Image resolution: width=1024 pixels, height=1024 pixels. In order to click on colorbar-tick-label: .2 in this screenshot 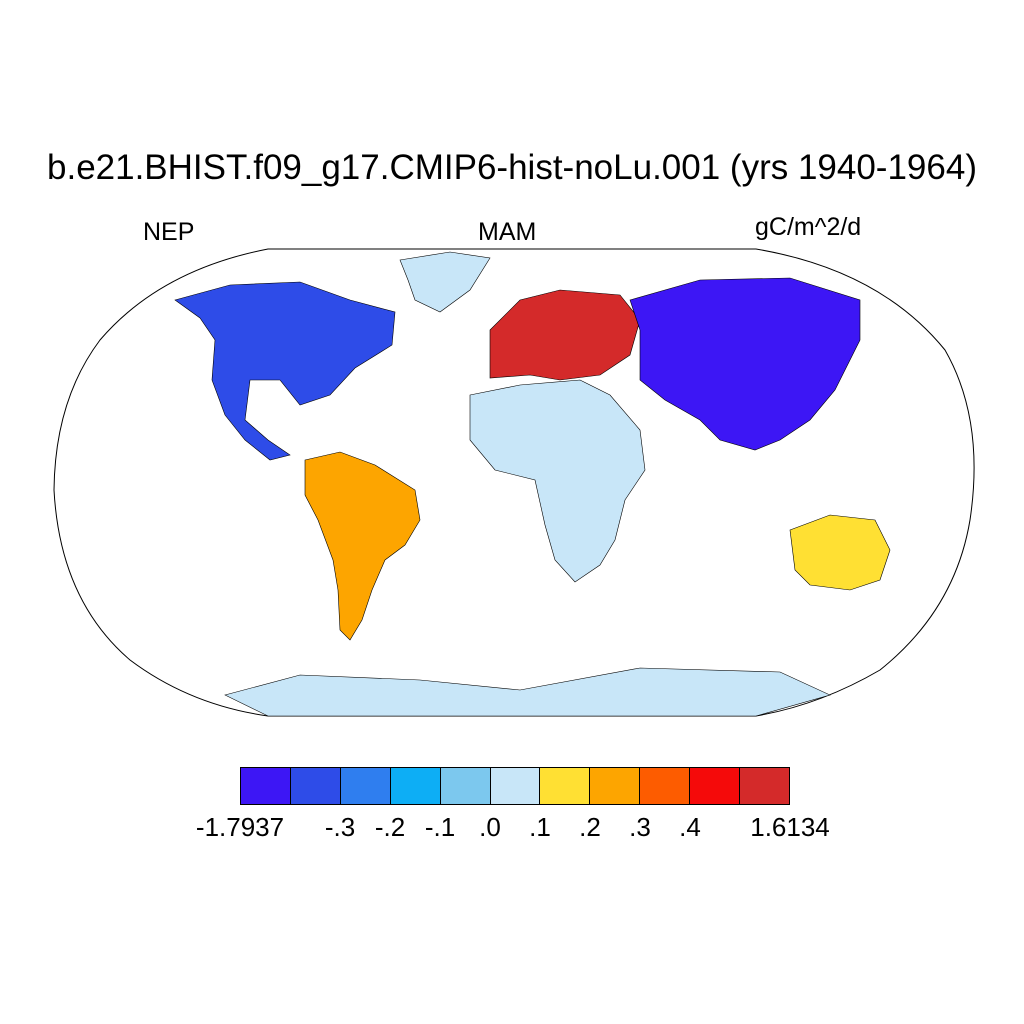, I will do `click(590, 827)`.